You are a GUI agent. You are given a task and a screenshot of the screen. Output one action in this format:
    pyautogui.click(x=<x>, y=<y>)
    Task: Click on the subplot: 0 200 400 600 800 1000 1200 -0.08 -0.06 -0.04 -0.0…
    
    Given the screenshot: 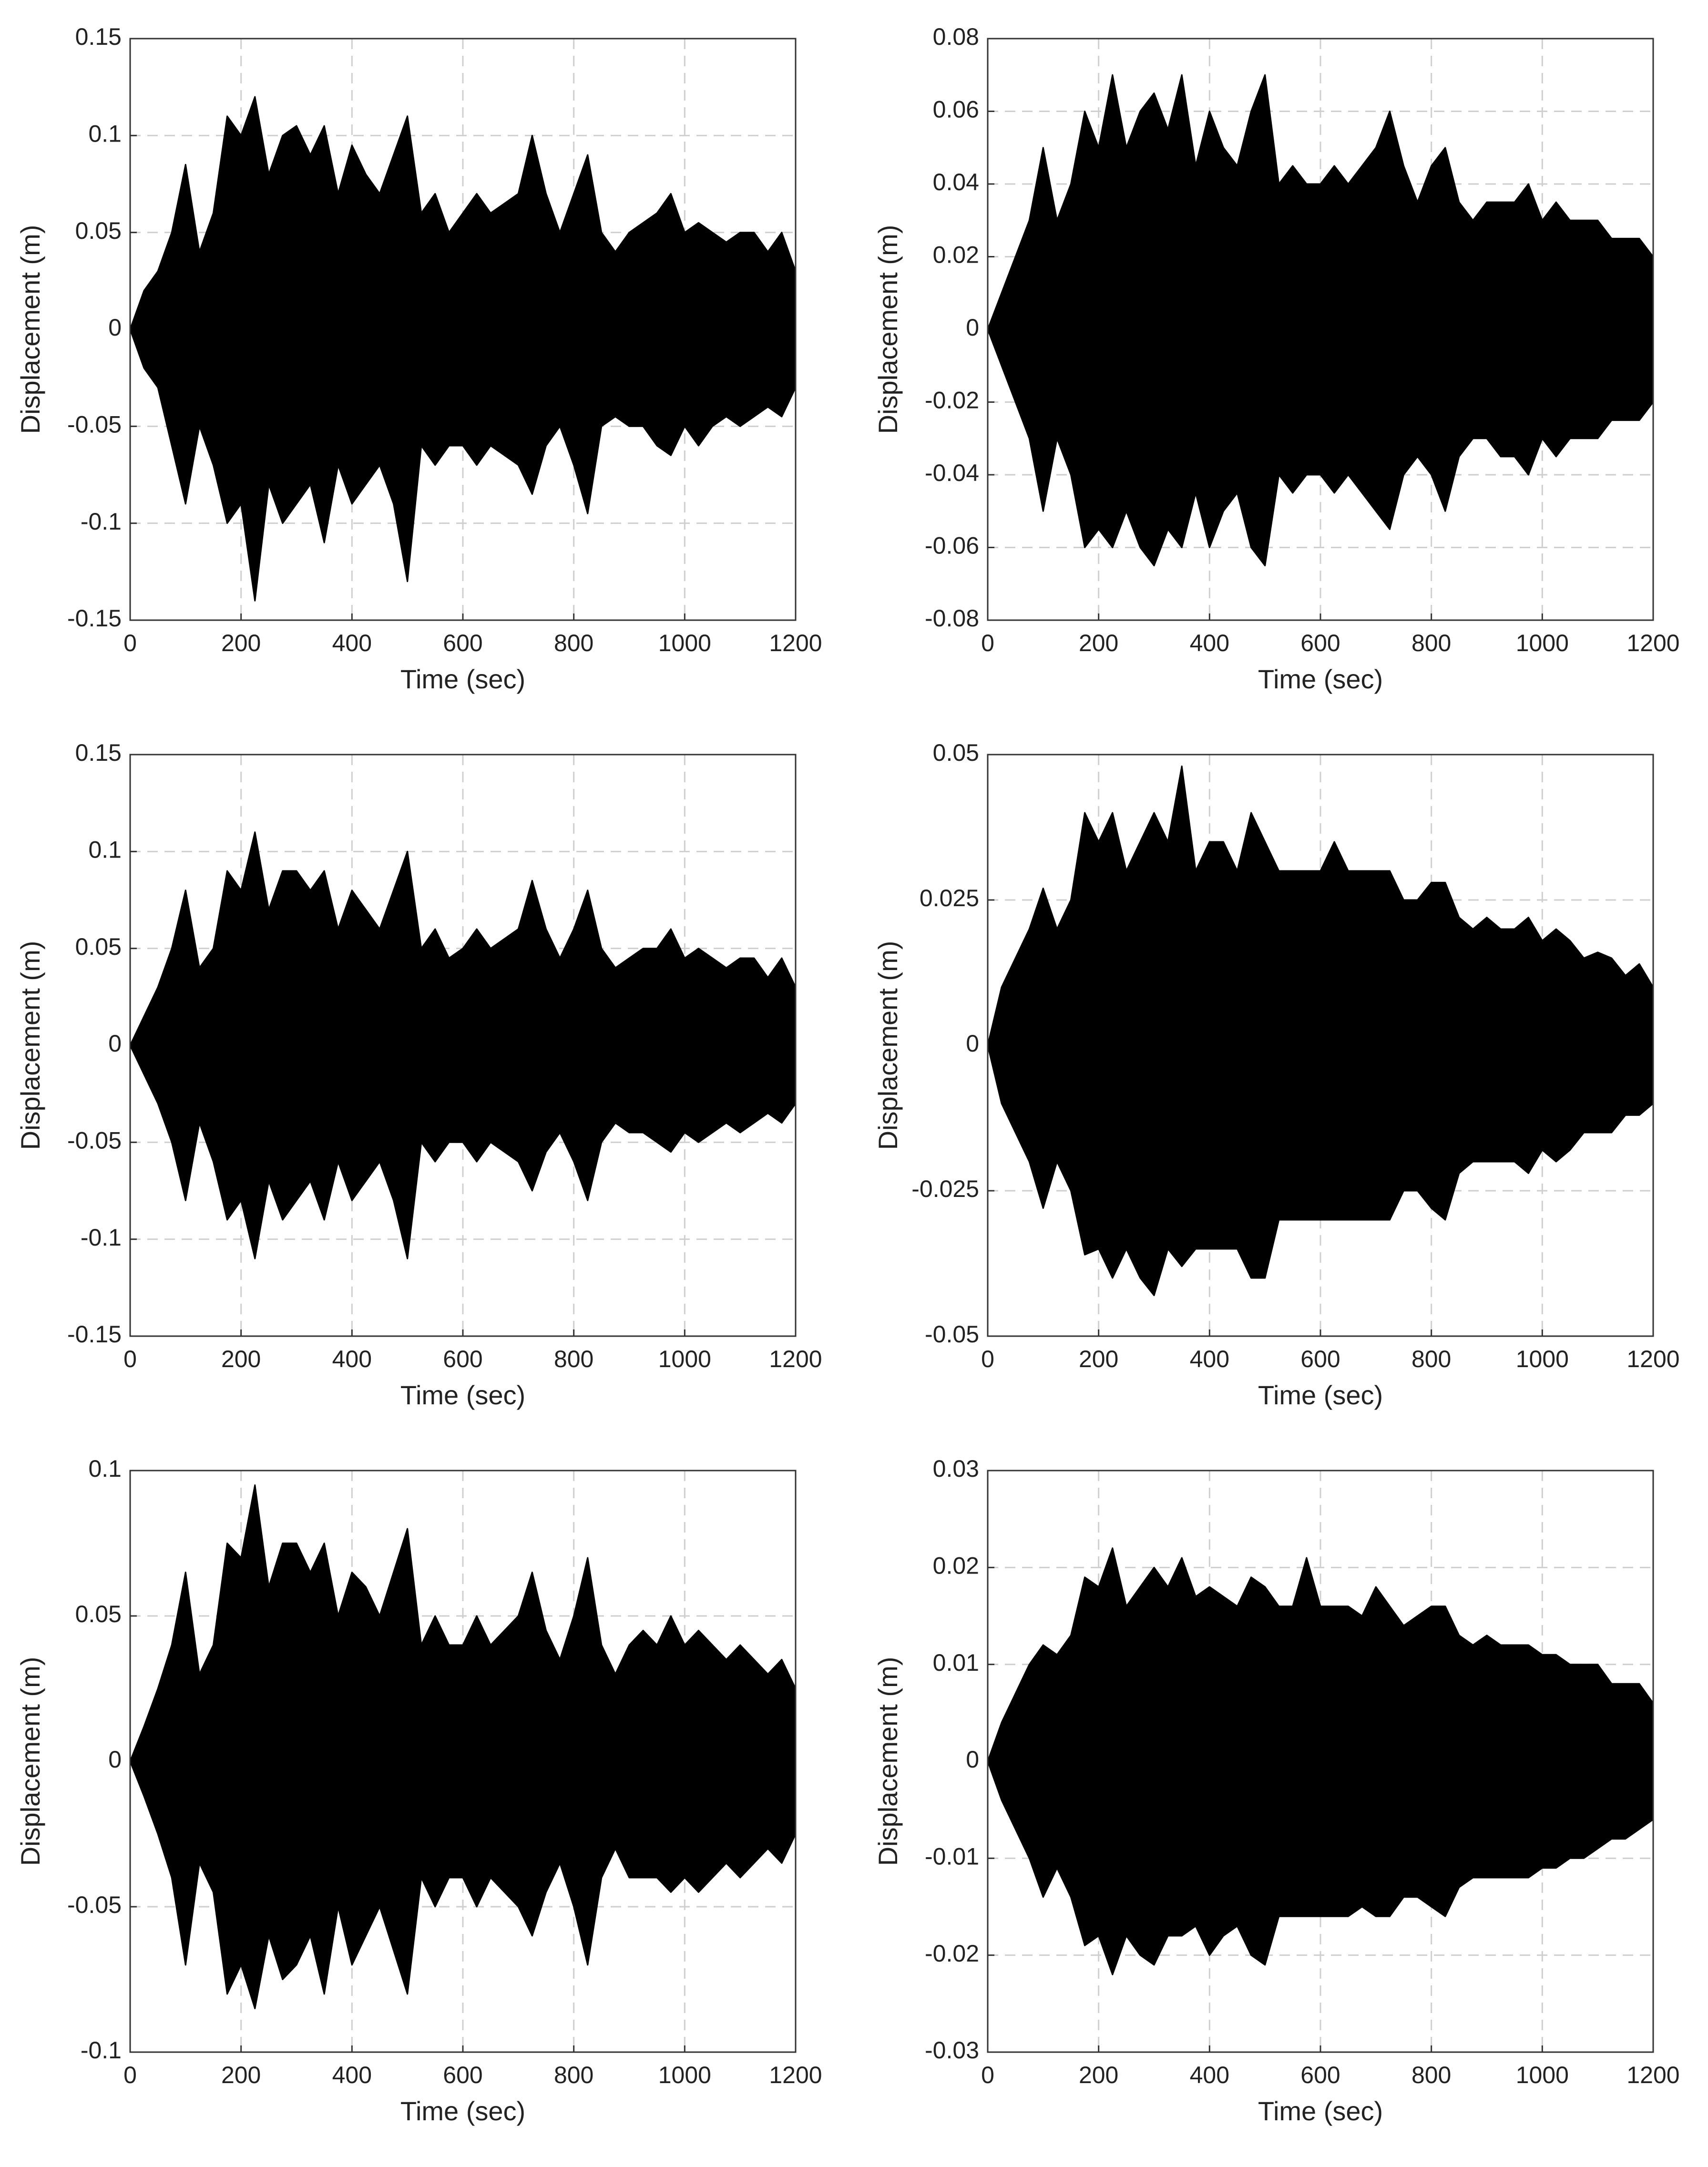 What is the action you would take?
    pyautogui.click(x=1276, y=359)
    